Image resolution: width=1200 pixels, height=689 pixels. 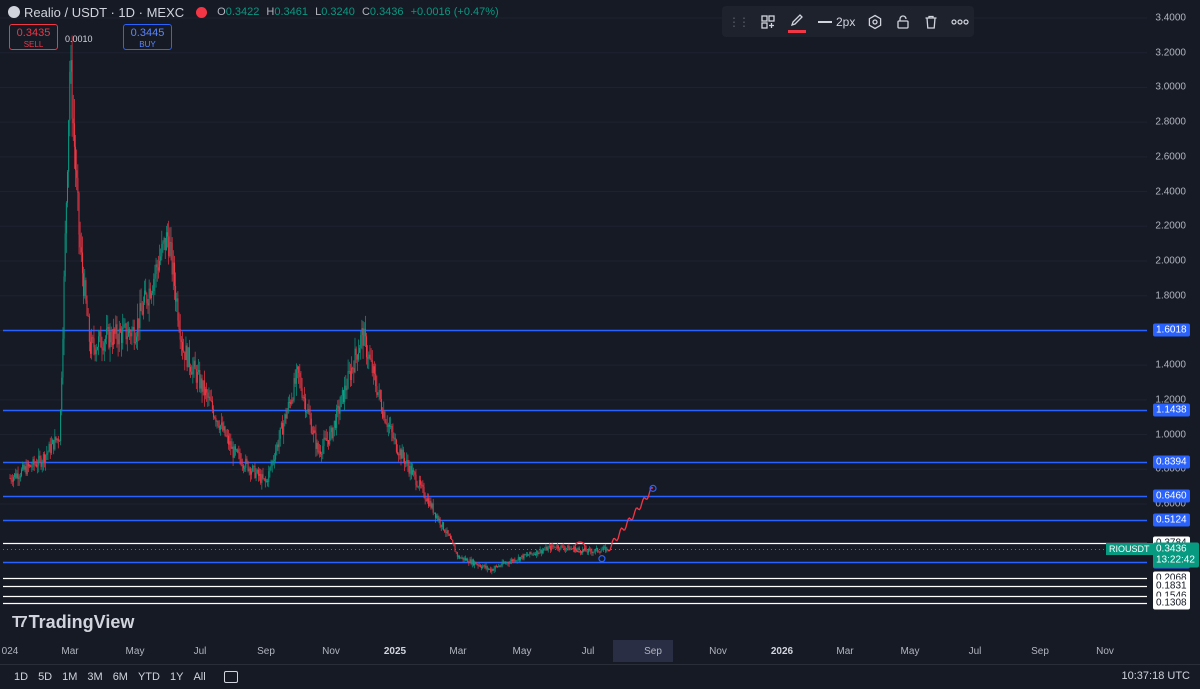 What do you see at coordinates (797, 21) in the screenshot?
I see `pencil-icon` at bounding box center [797, 21].